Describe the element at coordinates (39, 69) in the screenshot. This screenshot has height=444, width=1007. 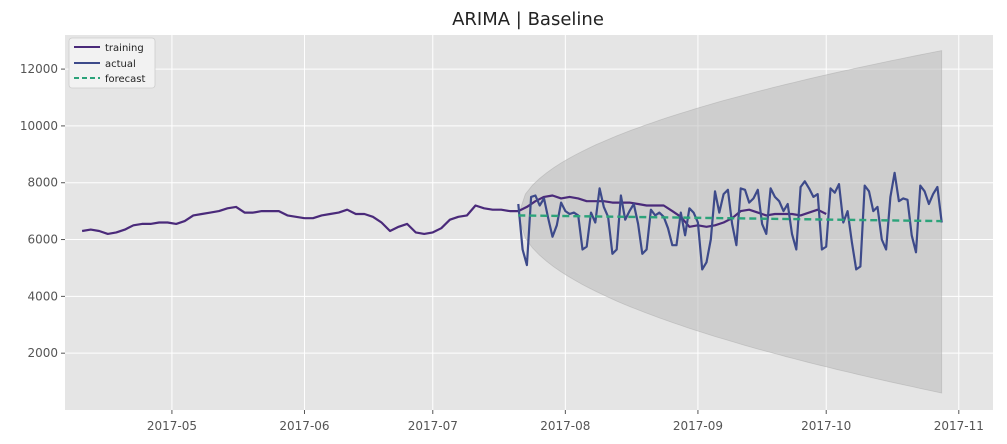
I see `y-tick-label: 12000` at that location.